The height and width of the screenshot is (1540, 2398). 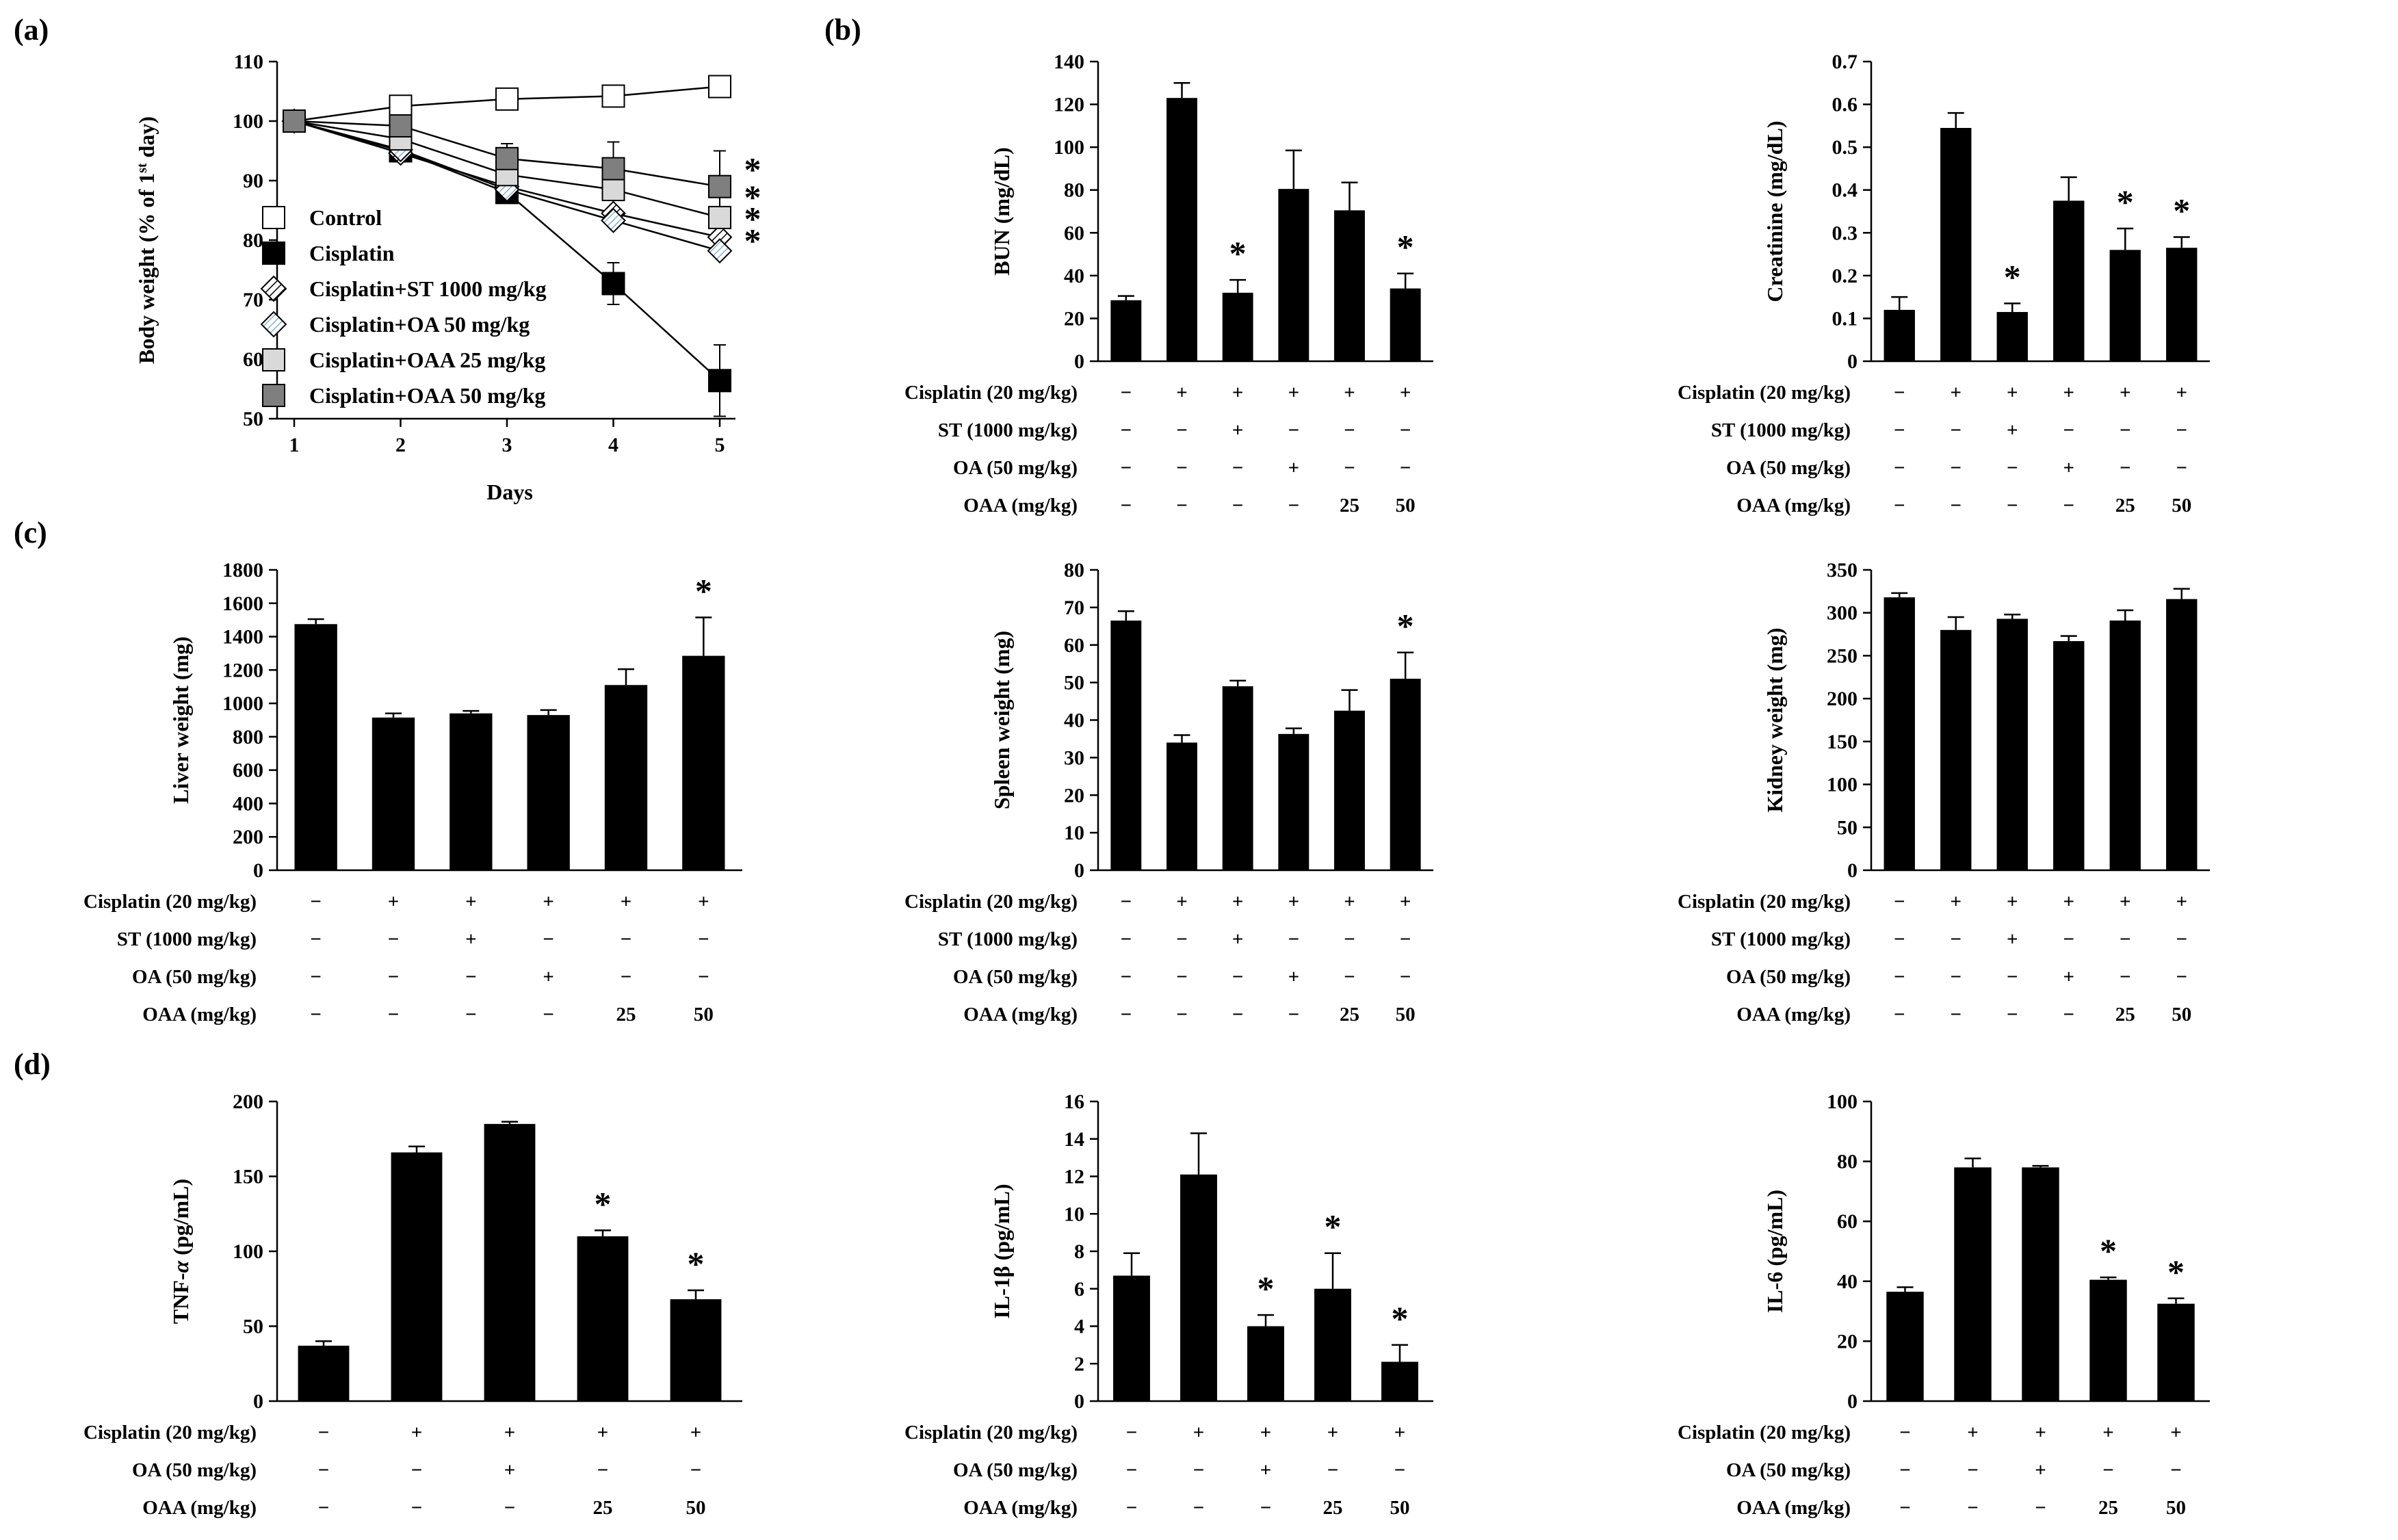 I want to click on treatment-row-label: OA (50 mg/kg), so click(x=1788, y=977).